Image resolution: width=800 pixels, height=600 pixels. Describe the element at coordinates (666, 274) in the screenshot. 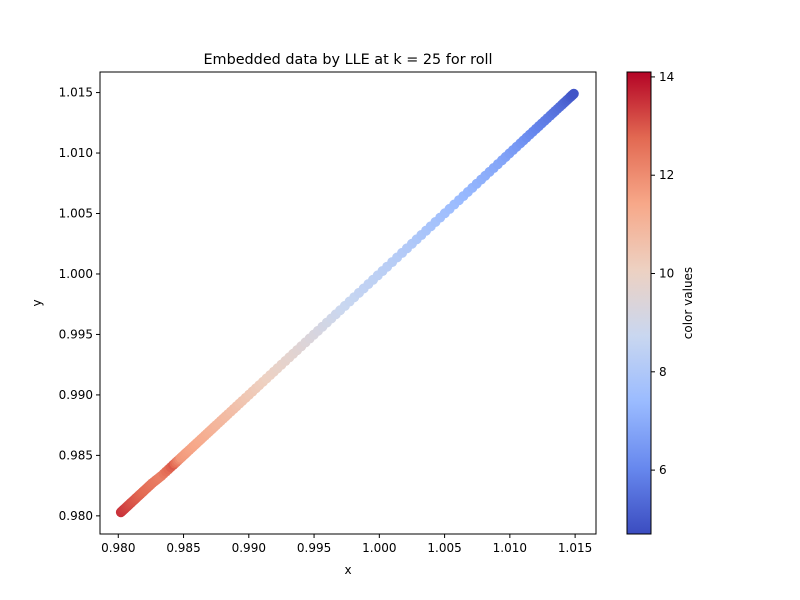

I see `colorbar-tick-label: 10` at that location.